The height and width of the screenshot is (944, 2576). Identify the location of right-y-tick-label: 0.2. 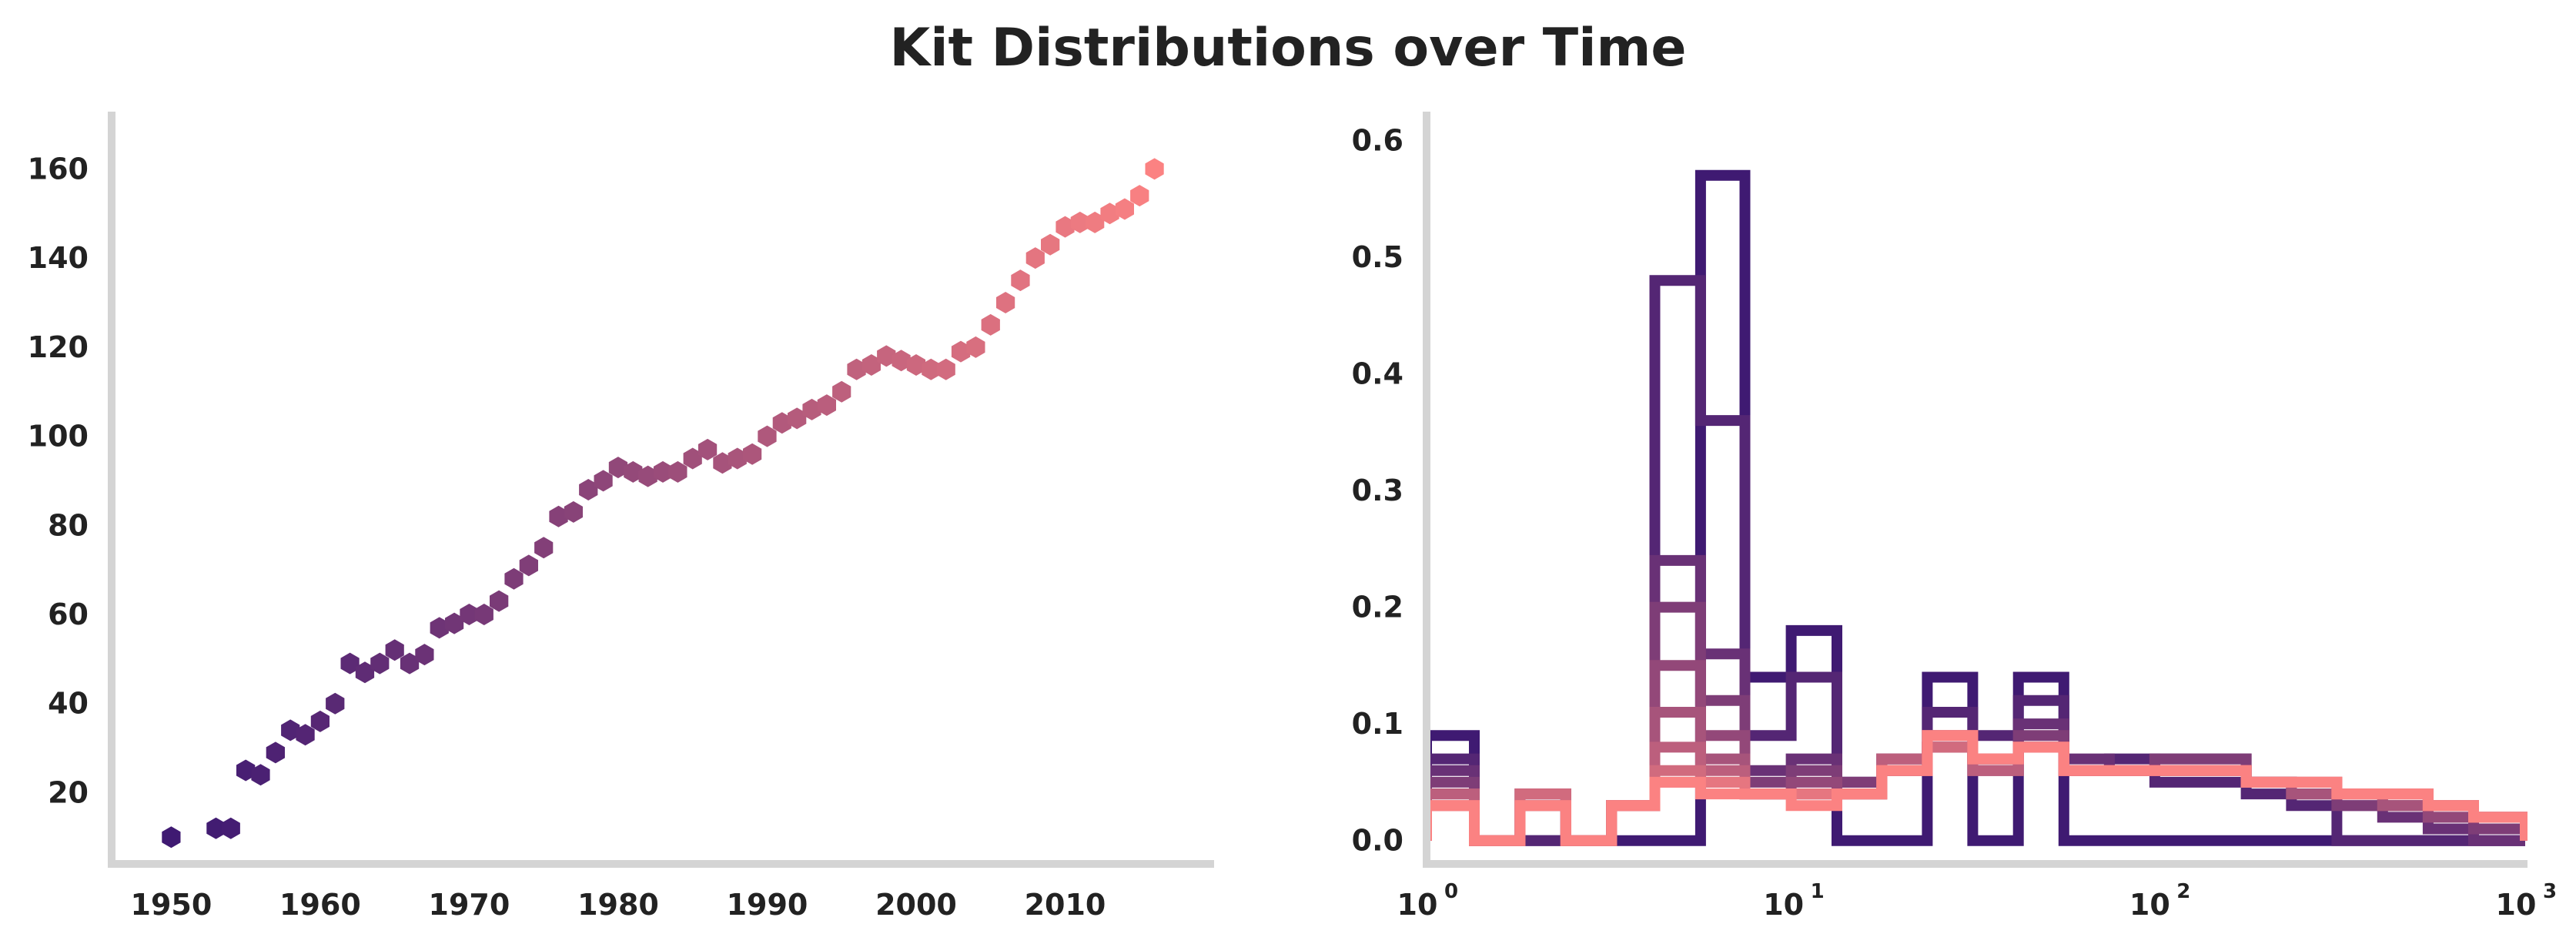
(1378, 607).